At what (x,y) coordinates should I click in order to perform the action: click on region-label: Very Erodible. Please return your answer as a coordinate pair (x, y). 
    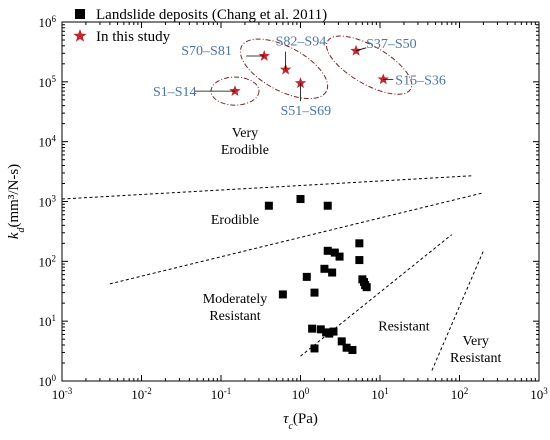
    Looking at the image, I should click on (245, 142).